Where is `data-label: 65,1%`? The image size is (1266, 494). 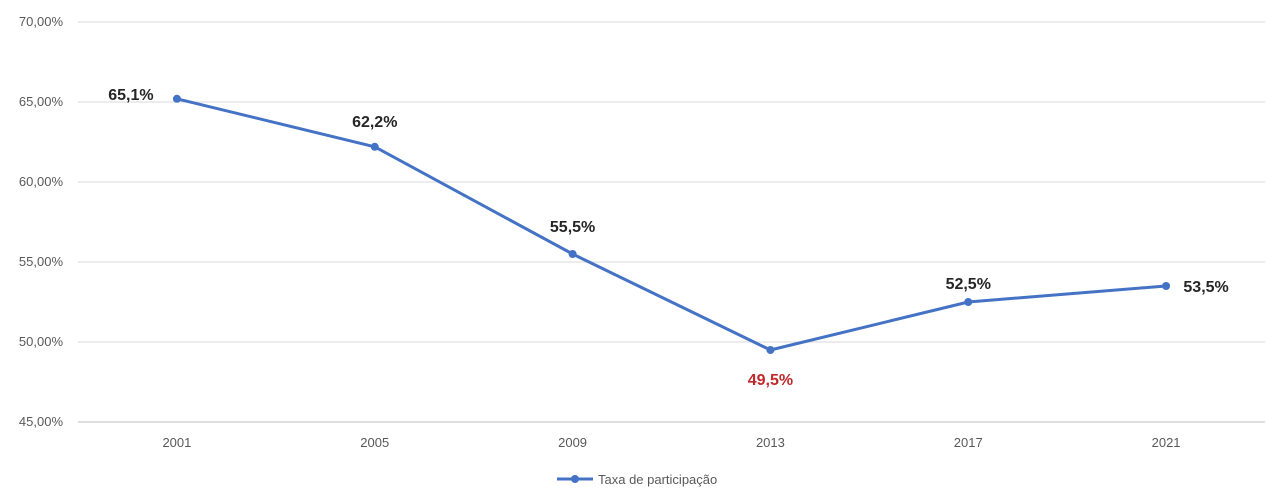 data-label: 65,1% is located at coordinates (130, 95).